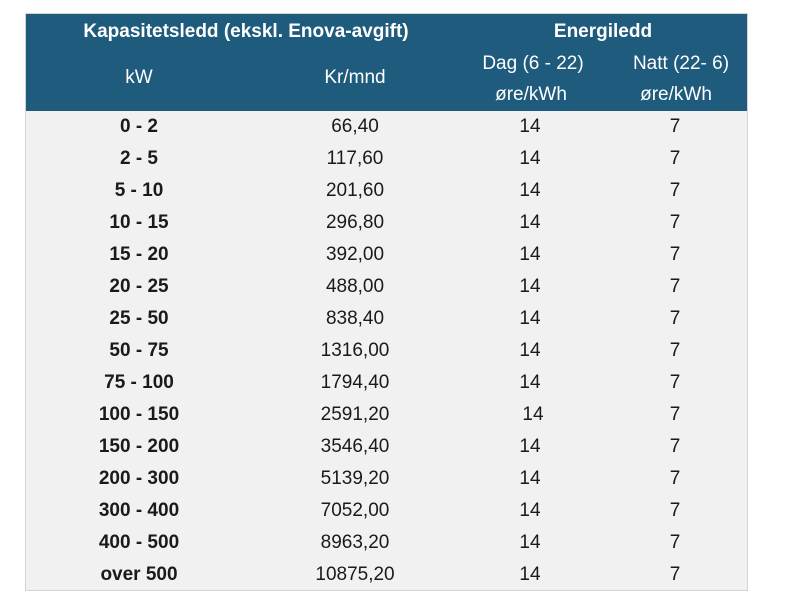 The height and width of the screenshot is (607, 791). I want to click on kr-cell: 10875,20, so click(355, 574).